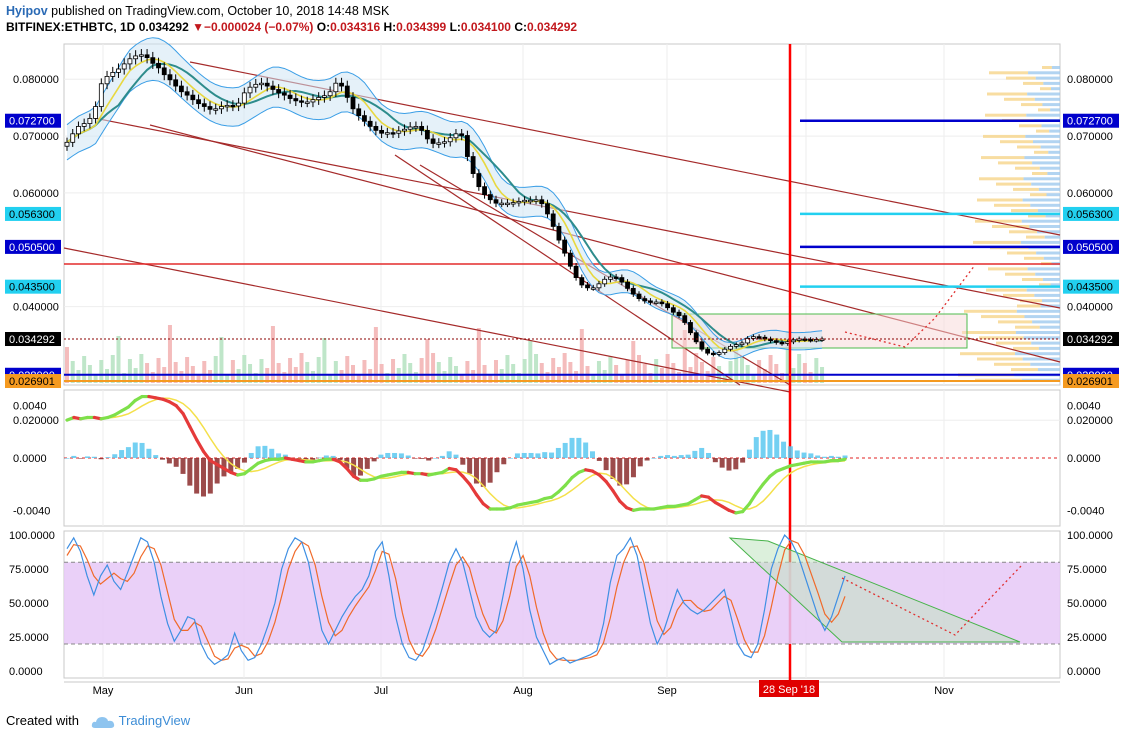  What do you see at coordinates (1091, 286) in the screenshot?
I see `price-level-tag-right` at bounding box center [1091, 286].